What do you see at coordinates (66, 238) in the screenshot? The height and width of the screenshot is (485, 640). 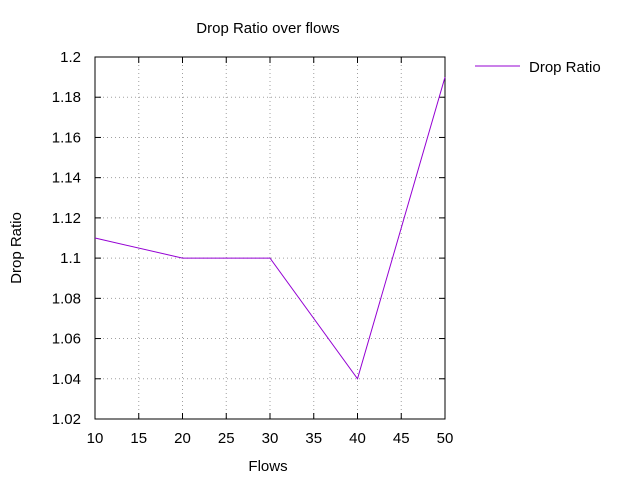 I see `y-axis-tick-labels: 1.02 1.04 1.06 1.08 1.1 1.12 1.14 1.16 1.18 1.2` at bounding box center [66, 238].